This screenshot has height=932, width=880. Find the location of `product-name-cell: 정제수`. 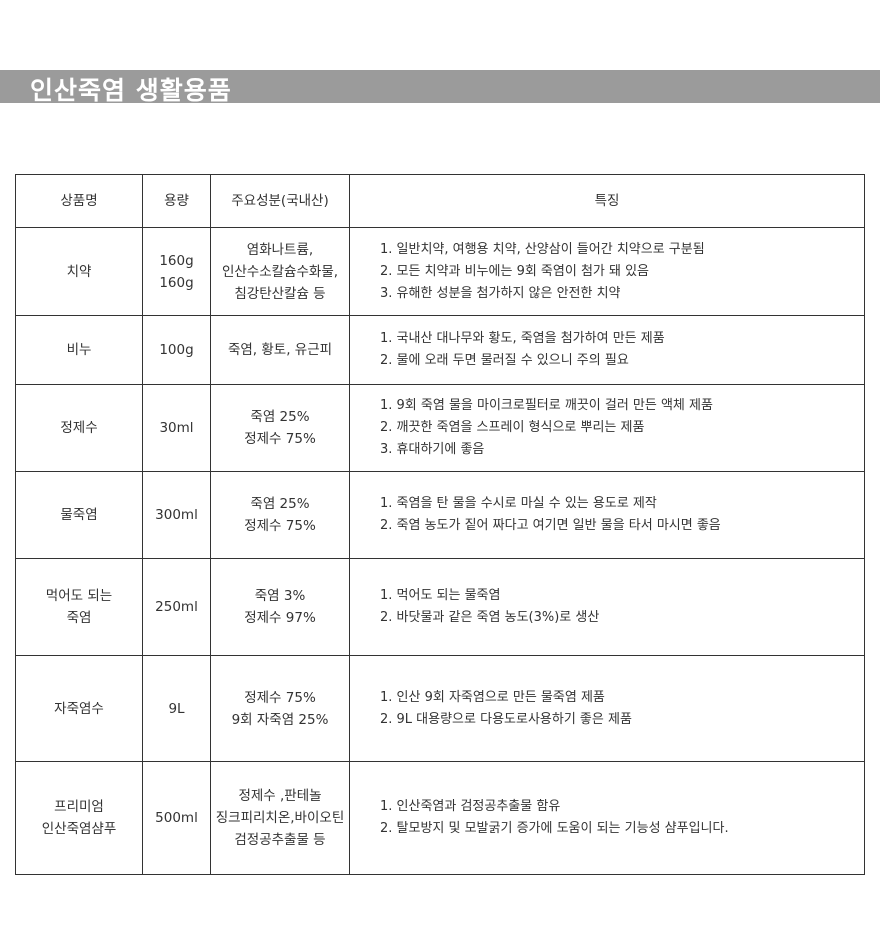

product-name-cell: 정제수 is located at coordinates (79, 428).